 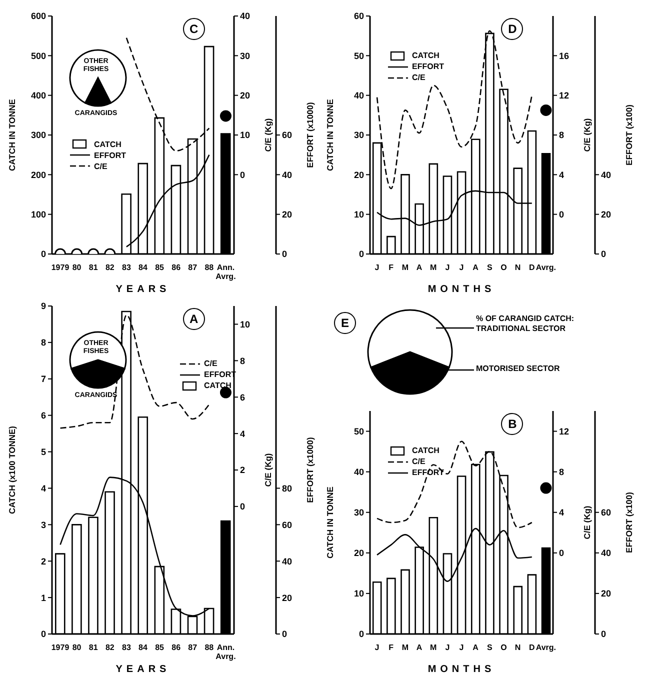 I want to click on y-tick-label: 10, so click(x=359, y=215).